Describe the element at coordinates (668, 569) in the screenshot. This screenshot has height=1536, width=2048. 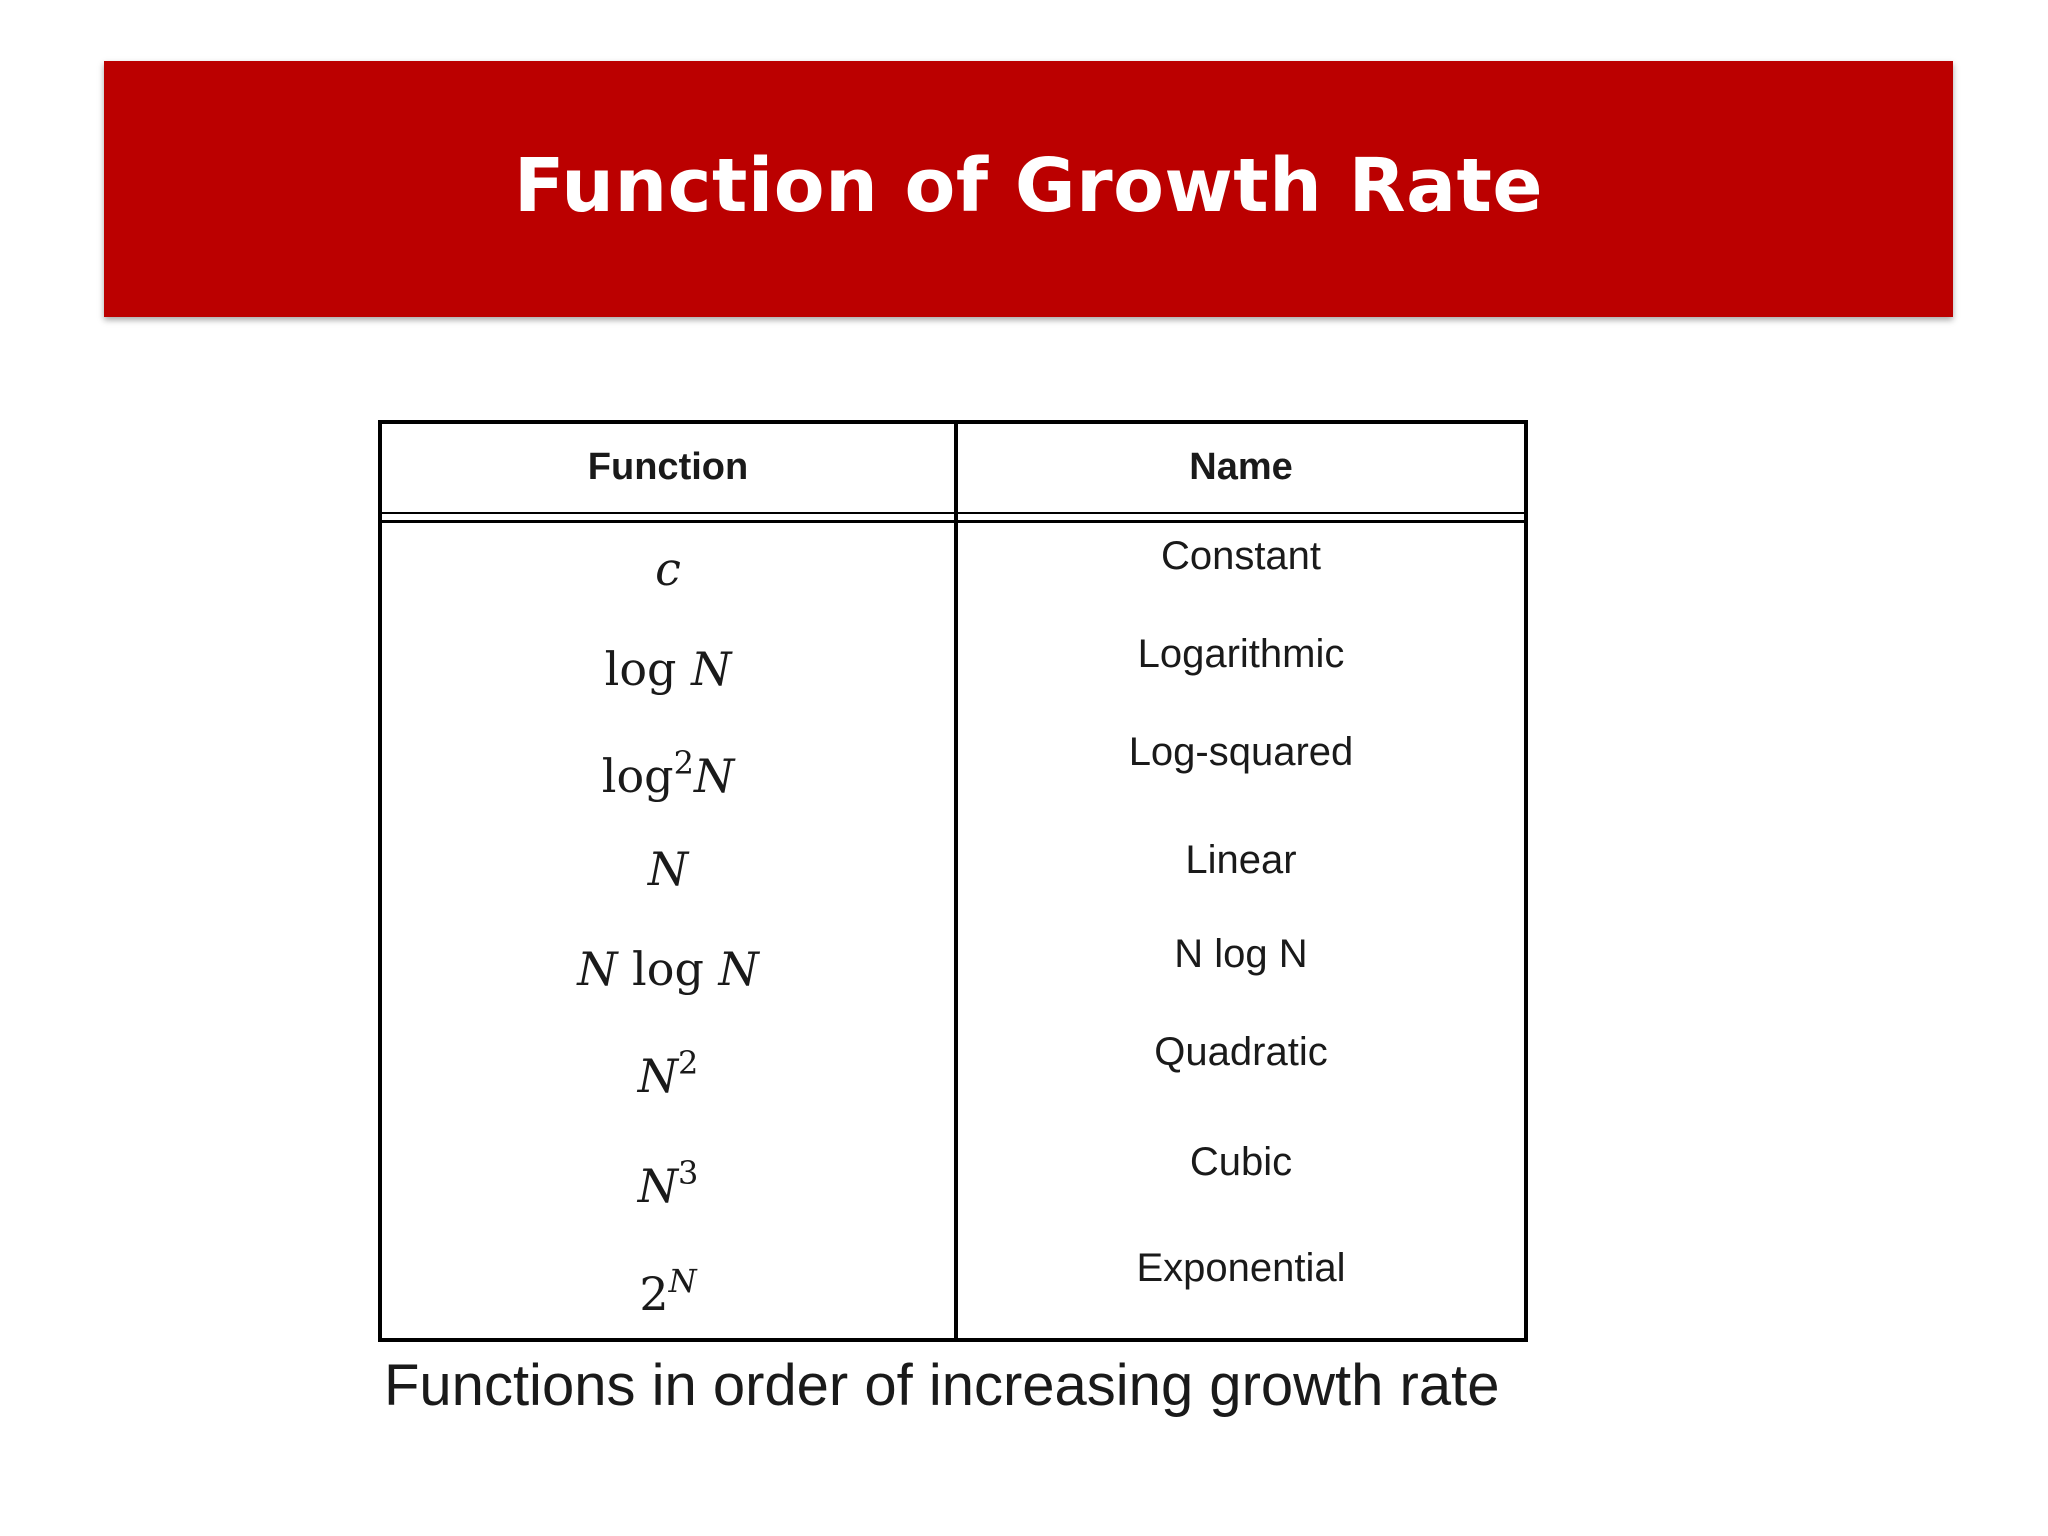
I see `table-cell-function: c` at that location.